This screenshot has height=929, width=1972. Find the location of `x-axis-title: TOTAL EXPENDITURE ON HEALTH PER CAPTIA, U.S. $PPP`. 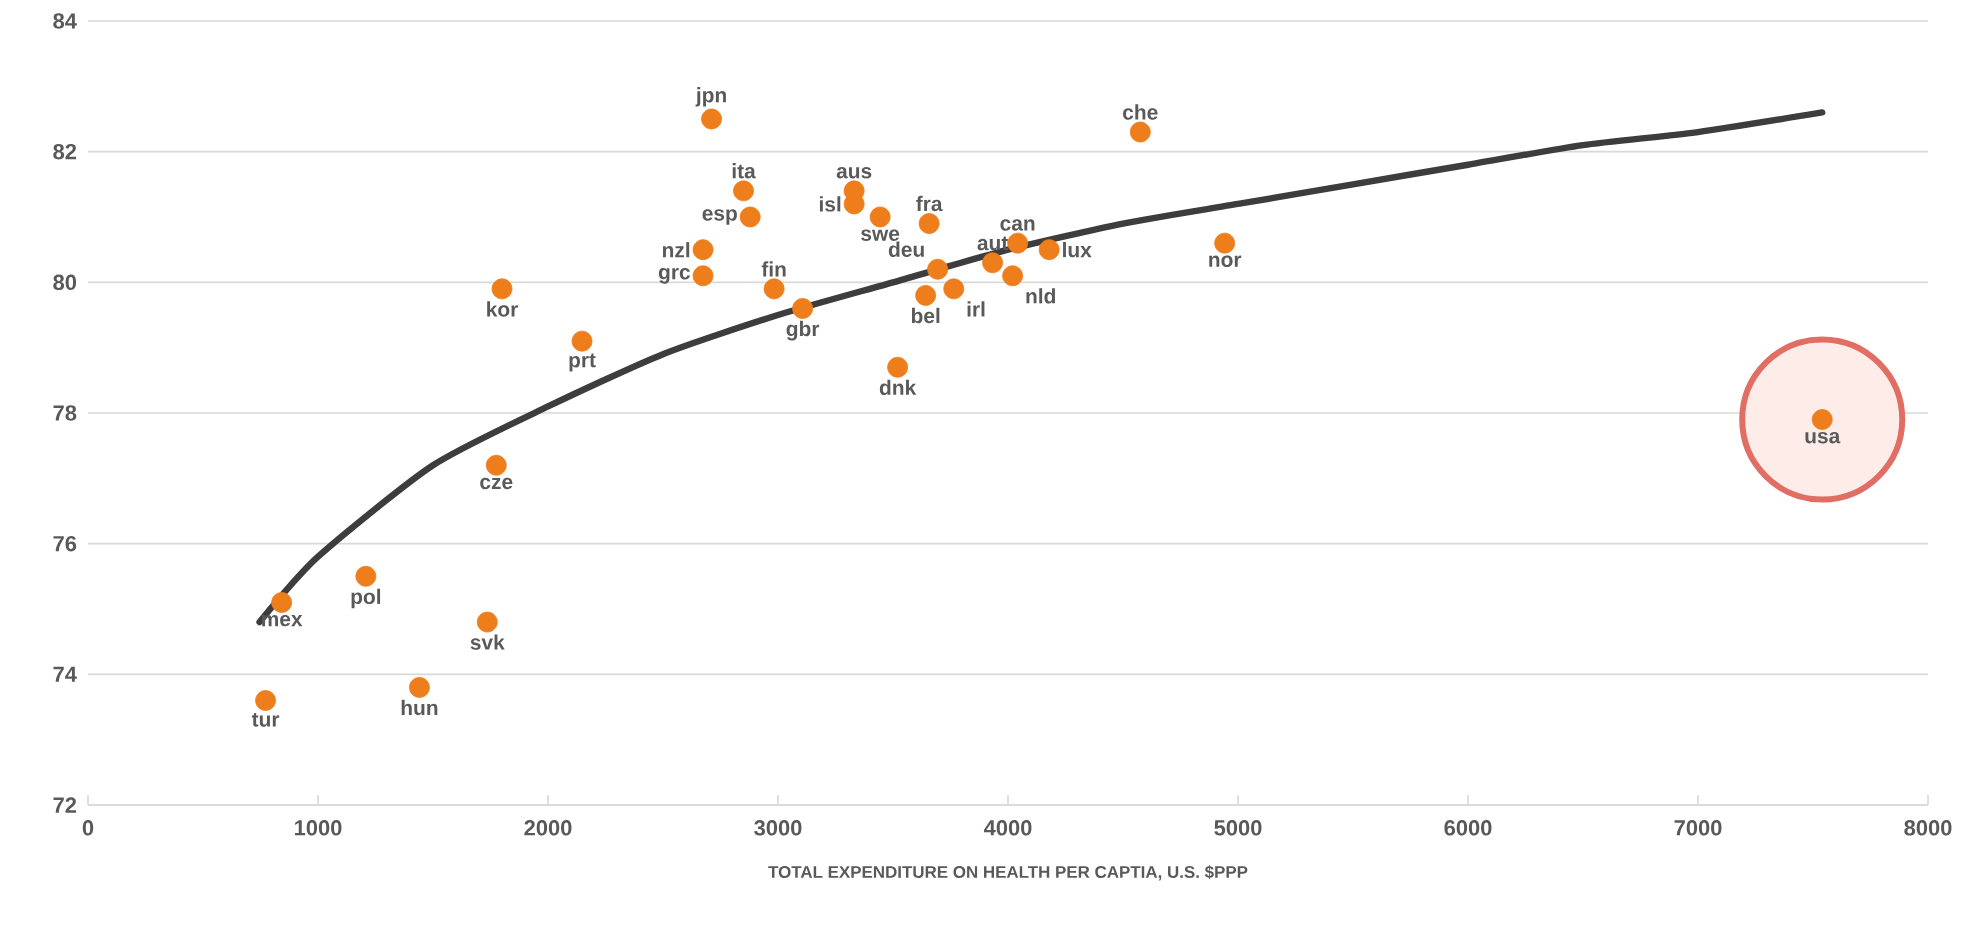

x-axis-title: TOTAL EXPENDITURE ON HEALTH PER CAPTIA, U.S. $PPP is located at coordinates (1008, 873).